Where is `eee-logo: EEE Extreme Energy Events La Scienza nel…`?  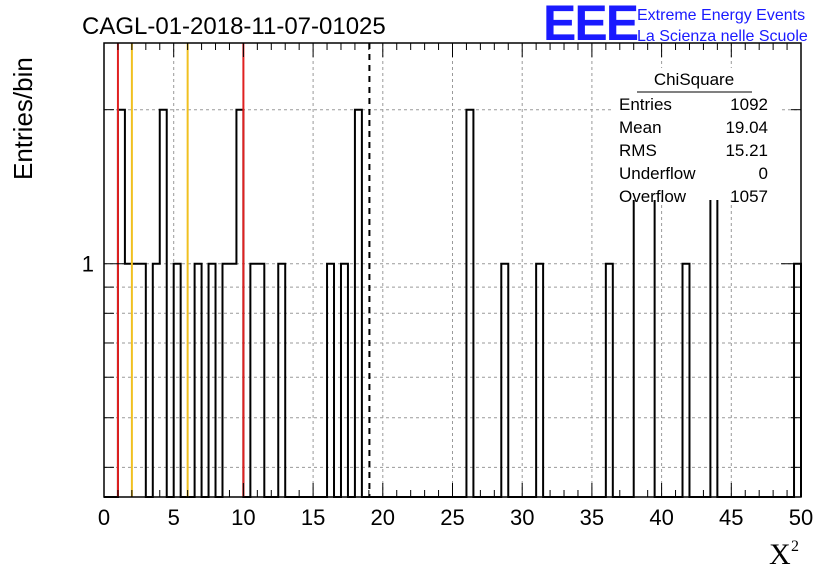 eee-logo: EEE Extreme Energy Events La Scienza nel… is located at coordinates (675, 25).